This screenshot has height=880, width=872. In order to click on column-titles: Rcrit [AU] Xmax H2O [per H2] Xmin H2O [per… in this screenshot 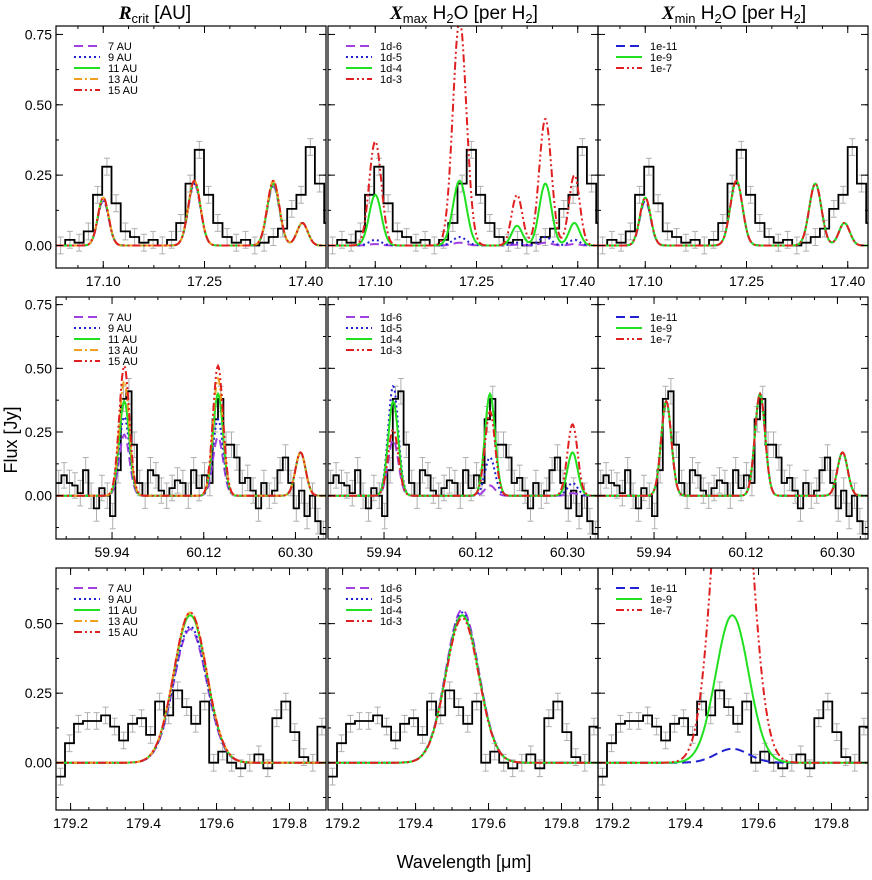, I will do `click(462, 14)`.